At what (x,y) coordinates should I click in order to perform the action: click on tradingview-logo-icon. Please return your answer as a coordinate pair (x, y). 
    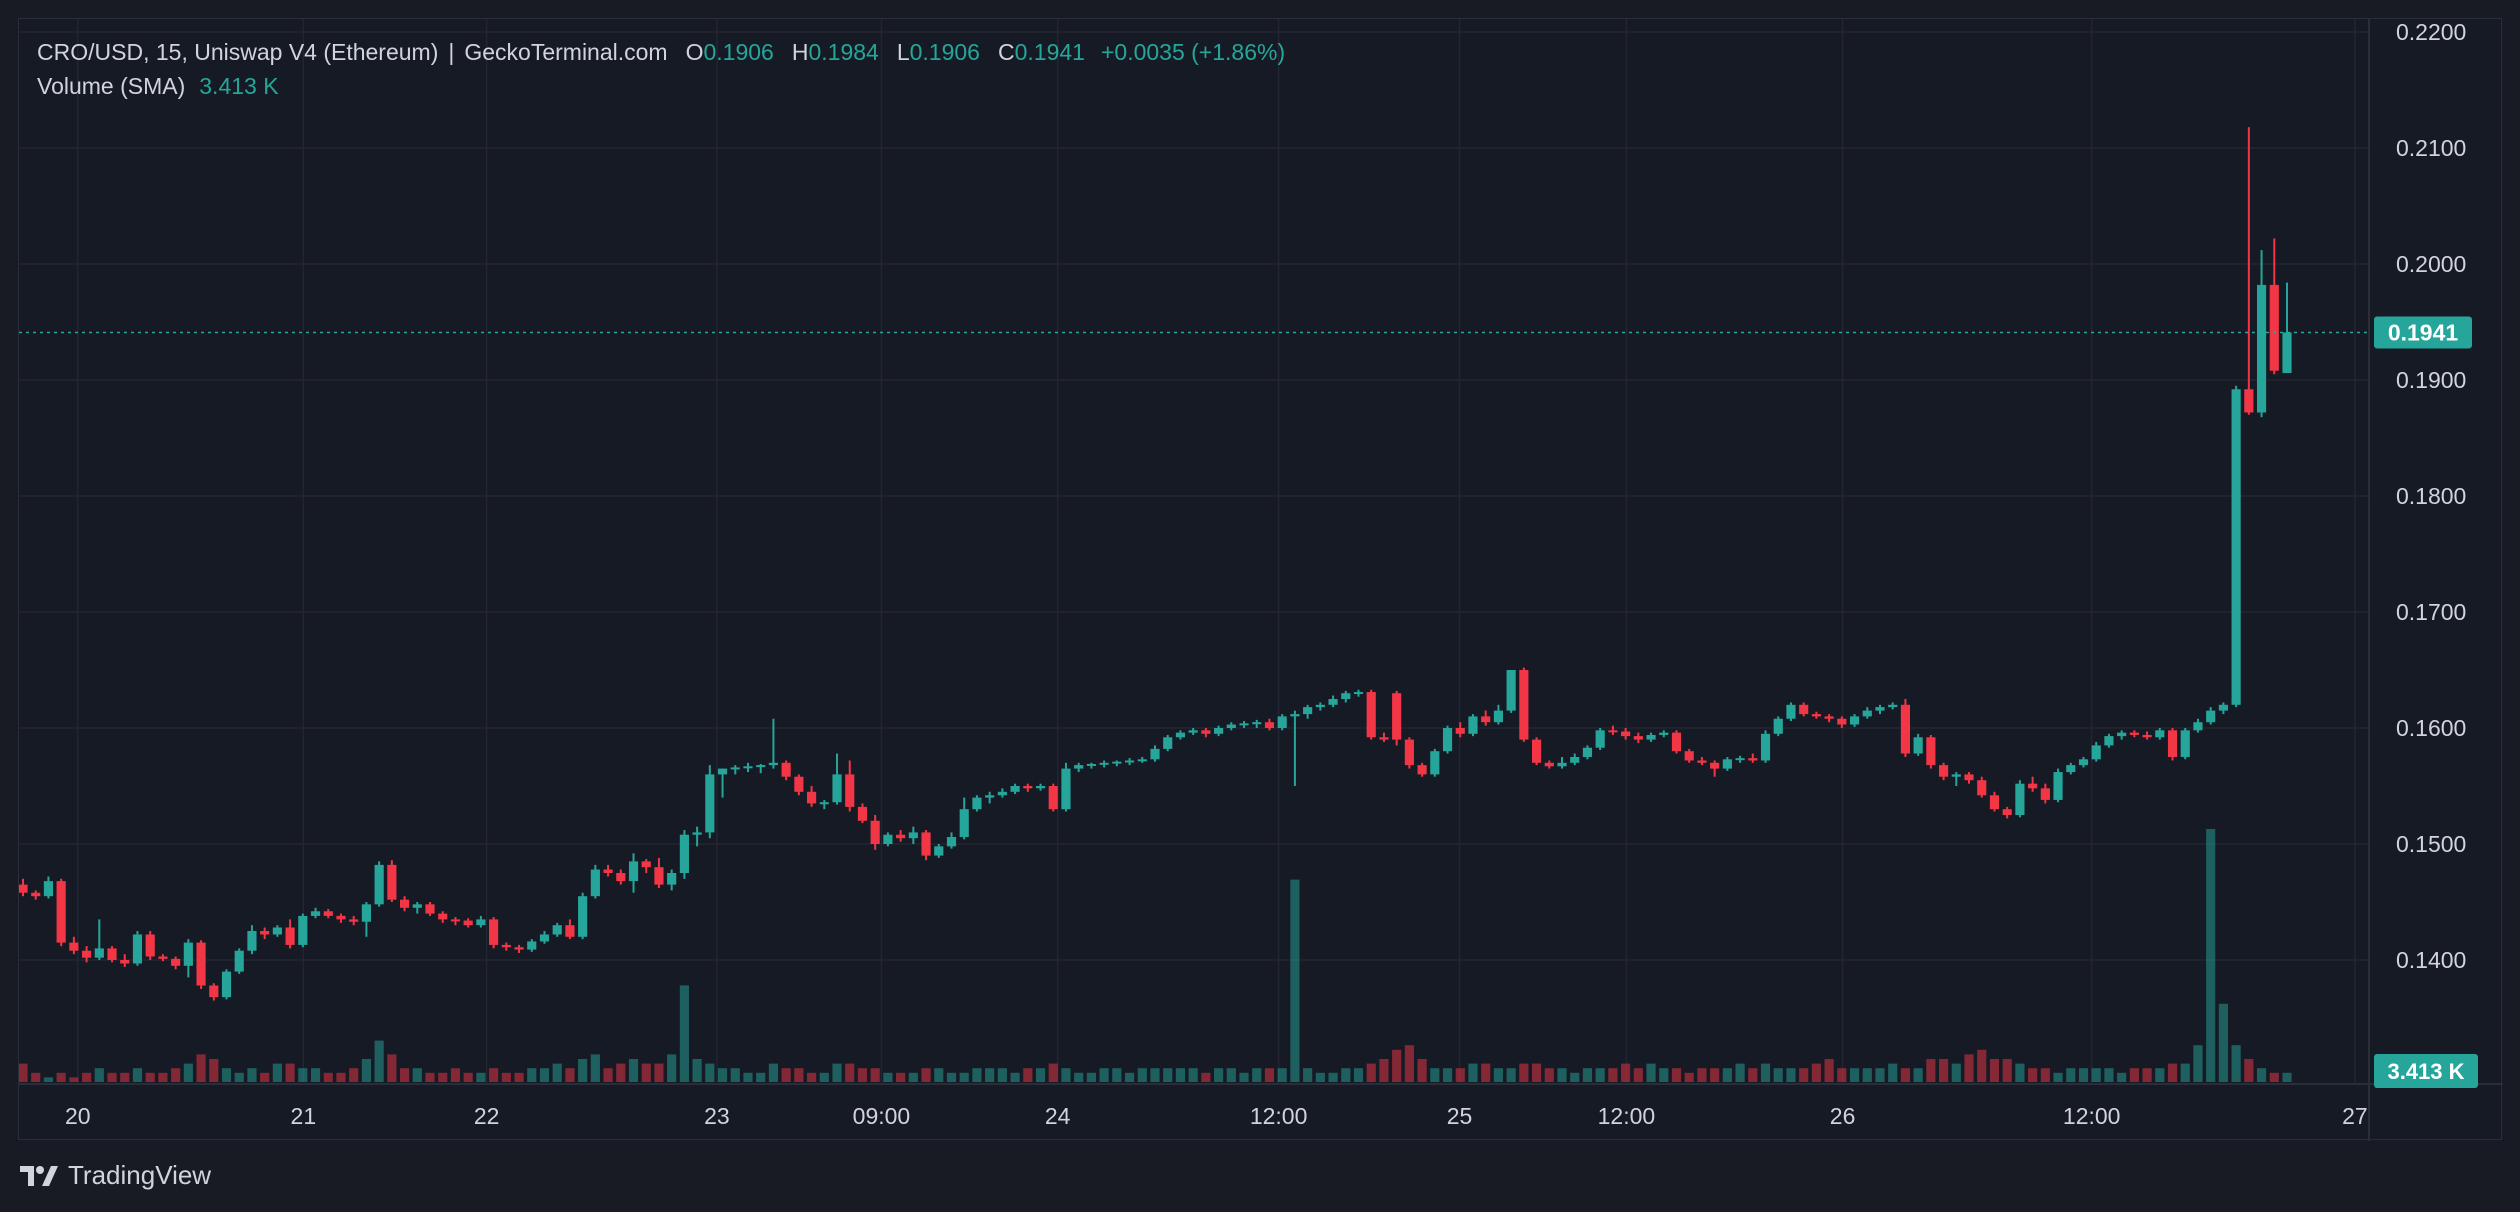
    Looking at the image, I should click on (39, 1175).